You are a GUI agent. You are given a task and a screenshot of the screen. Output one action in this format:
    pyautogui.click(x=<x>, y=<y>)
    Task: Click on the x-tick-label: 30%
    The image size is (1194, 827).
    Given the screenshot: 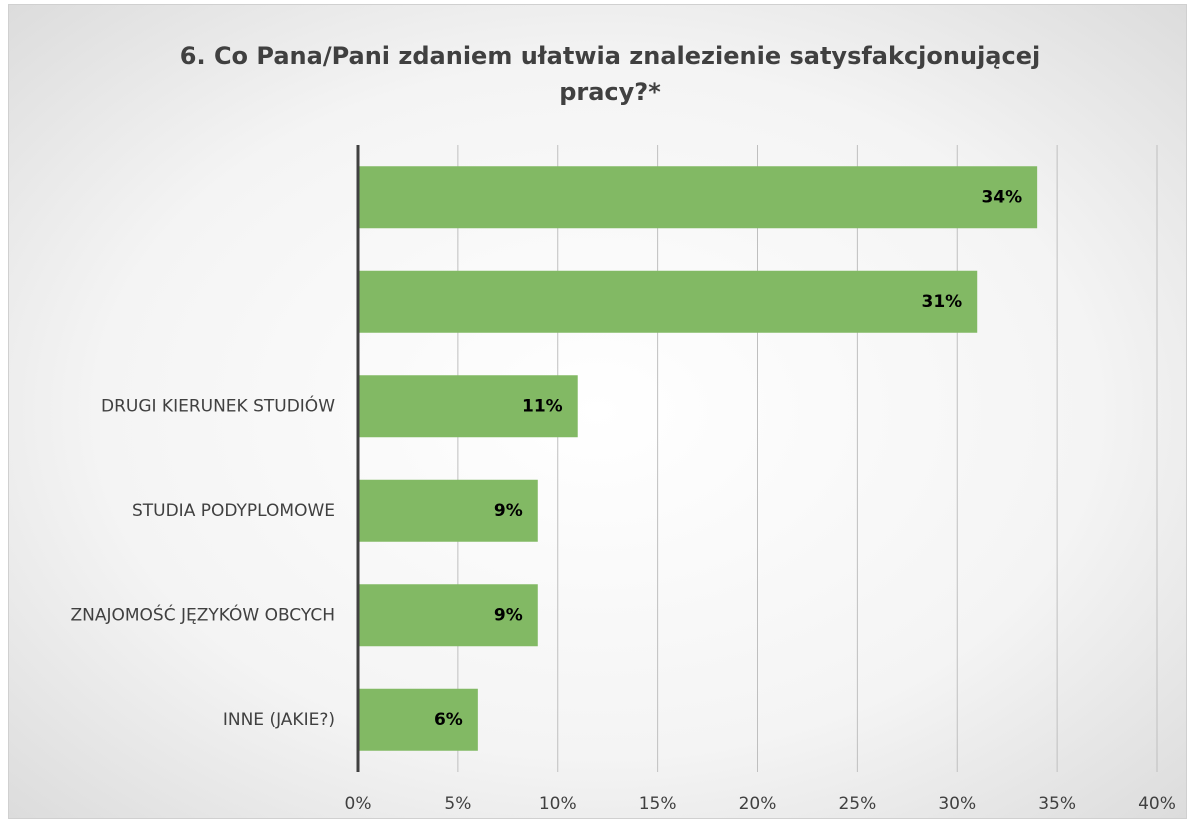 What is the action you would take?
    pyautogui.click(x=957, y=804)
    